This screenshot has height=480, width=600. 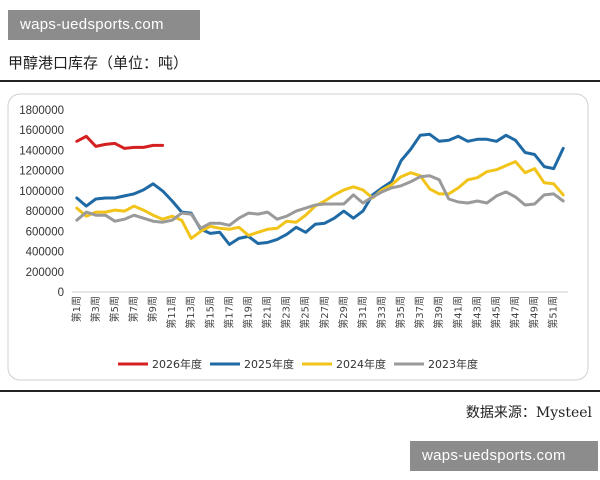 I want to click on x-tick-label: 第29周, so click(x=343, y=312).